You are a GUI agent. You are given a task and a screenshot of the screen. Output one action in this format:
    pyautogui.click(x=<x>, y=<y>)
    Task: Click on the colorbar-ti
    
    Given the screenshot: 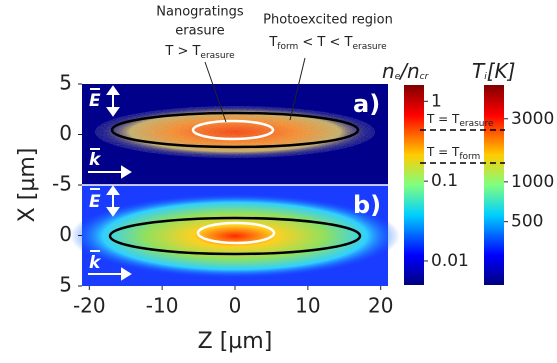 What is the action you would take?
    pyautogui.click(x=494, y=185)
    